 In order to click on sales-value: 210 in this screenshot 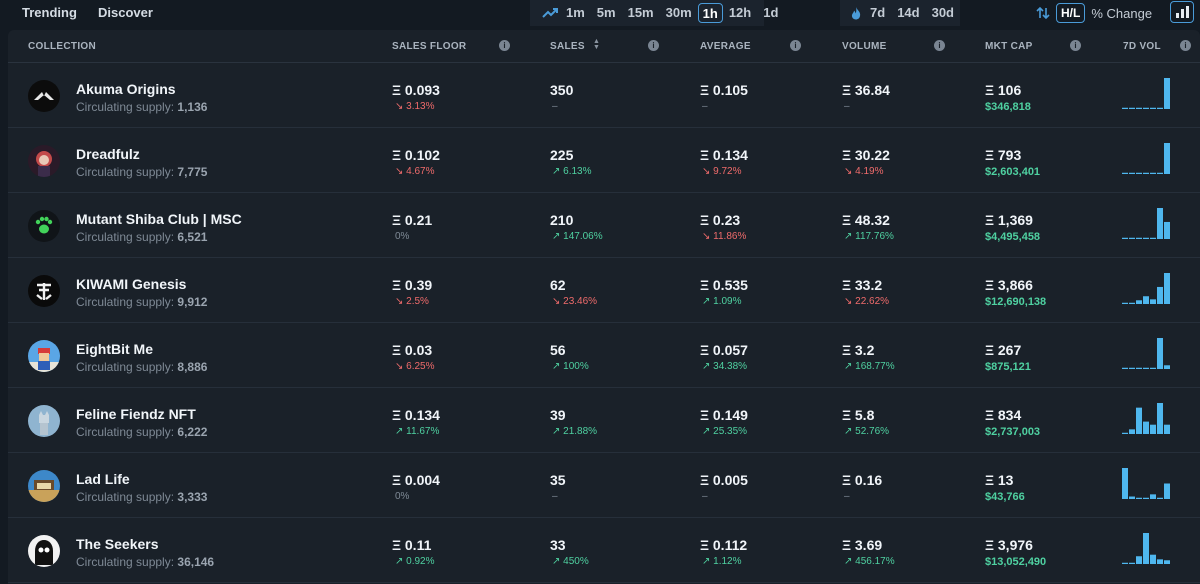, I will do `click(562, 220)`.